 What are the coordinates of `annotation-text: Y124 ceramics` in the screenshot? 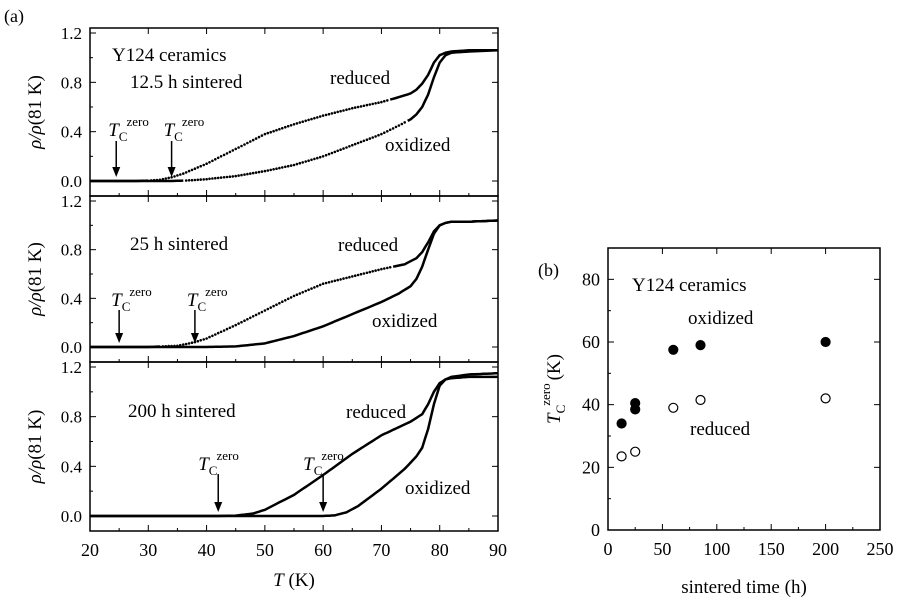 It's located at (689, 285).